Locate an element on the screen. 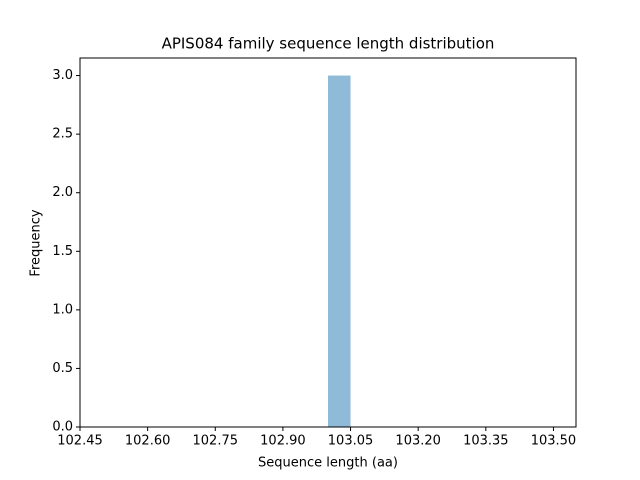 This screenshot has width=640, height=480. y-tick-label: 0.5 is located at coordinates (62, 368).